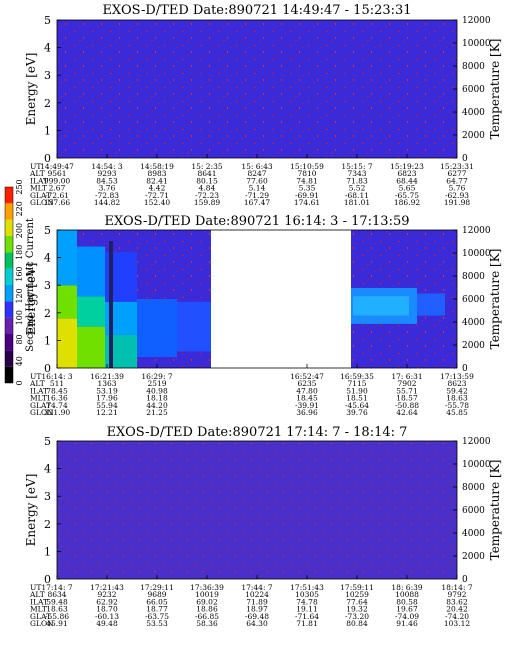  I want to click on orbit-value: 9792, so click(456, 594).